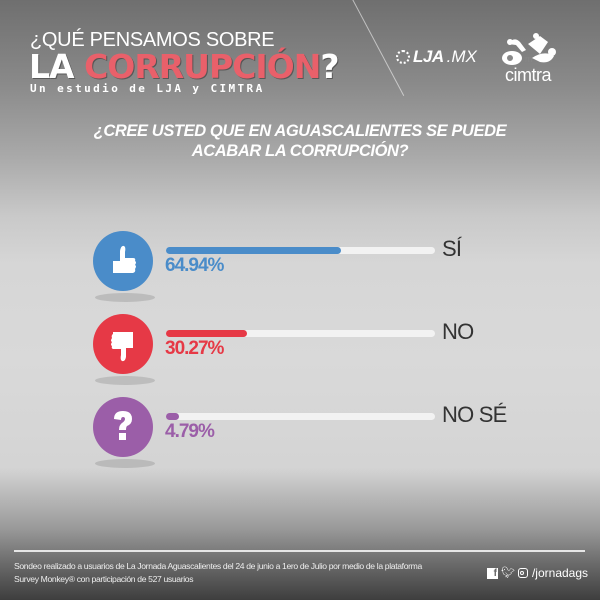  Describe the element at coordinates (52, 66) in the screenshot. I see `title-word-la: LA` at that location.